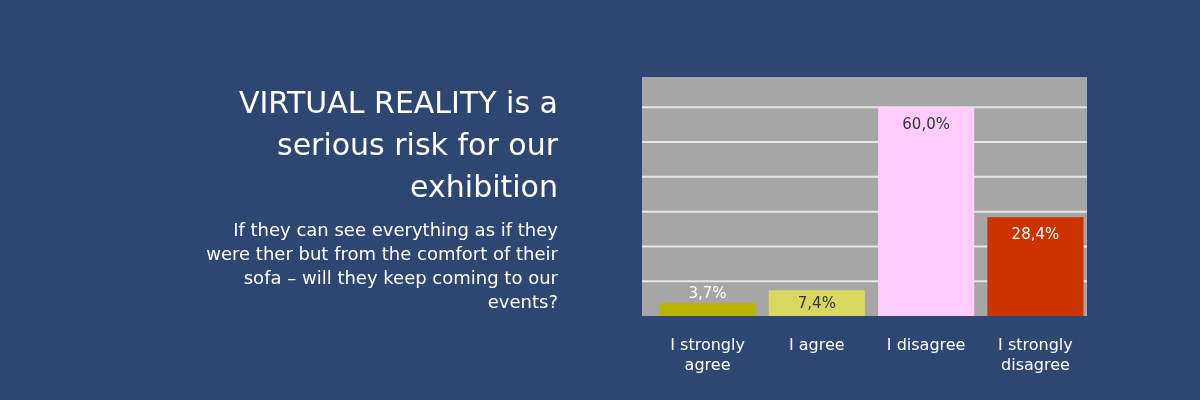 The height and width of the screenshot is (400, 1200). What do you see at coordinates (707, 293) in the screenshot?
I see `data-label: 3,7%` at bounding box center [707, 293].